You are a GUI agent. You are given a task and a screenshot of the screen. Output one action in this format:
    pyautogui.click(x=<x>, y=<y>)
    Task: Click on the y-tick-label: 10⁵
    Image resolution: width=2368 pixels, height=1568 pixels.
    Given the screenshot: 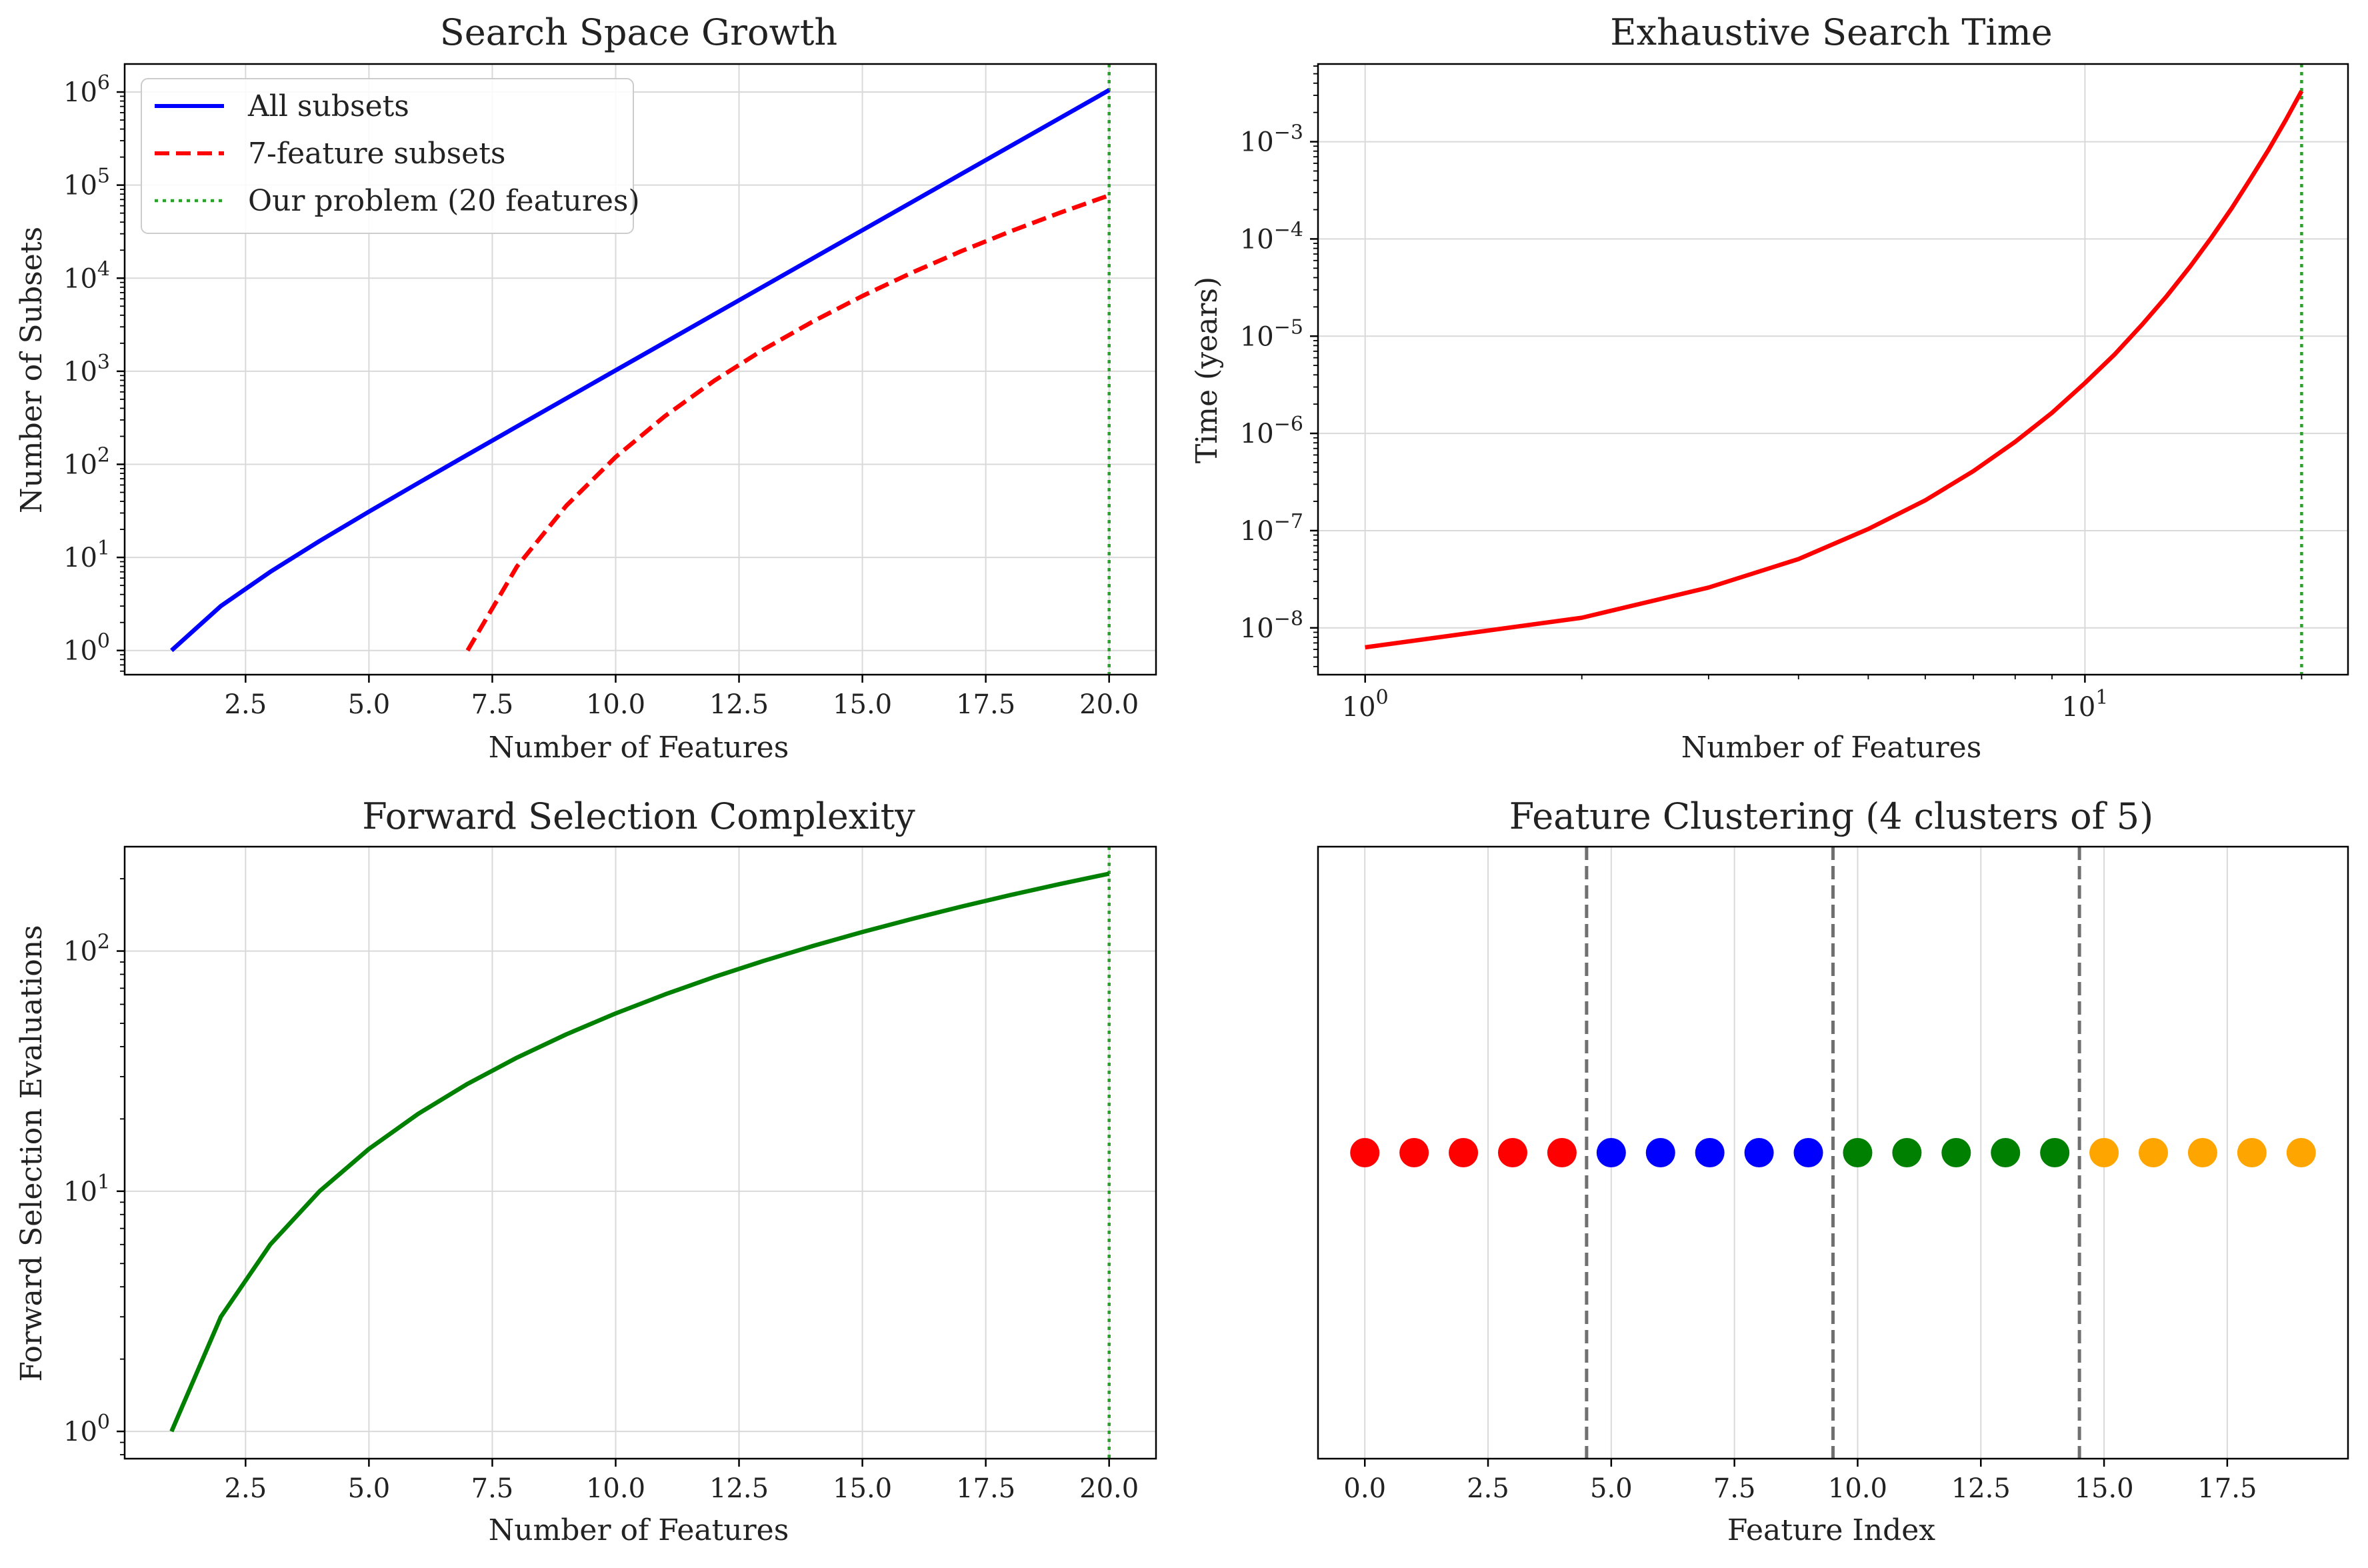 What is the action you would take?
    pyautogui.click(x=86, y=183)
    